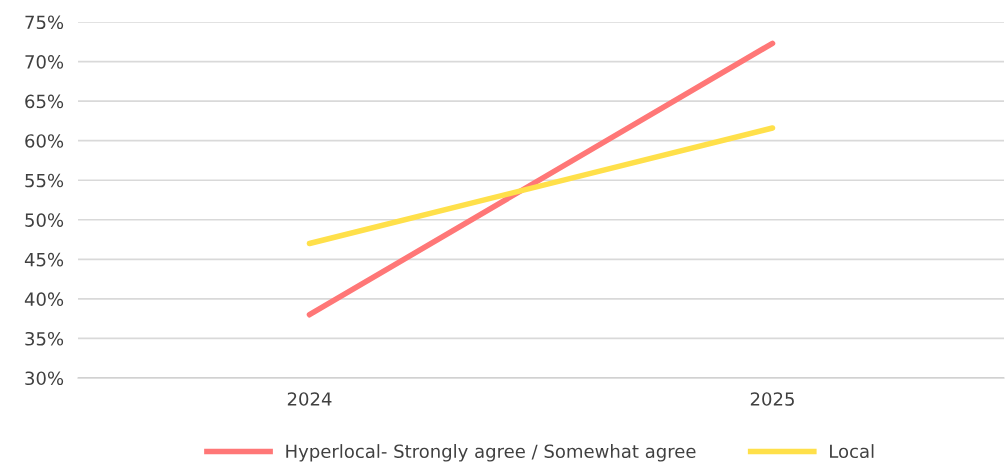 Image resolution: width=1006 pixels, height=465 pixels. What do you see at coordinates (309, 399) in the screenshot?
I see `x-tick-label: 2024` at bounding box center [309, 399].